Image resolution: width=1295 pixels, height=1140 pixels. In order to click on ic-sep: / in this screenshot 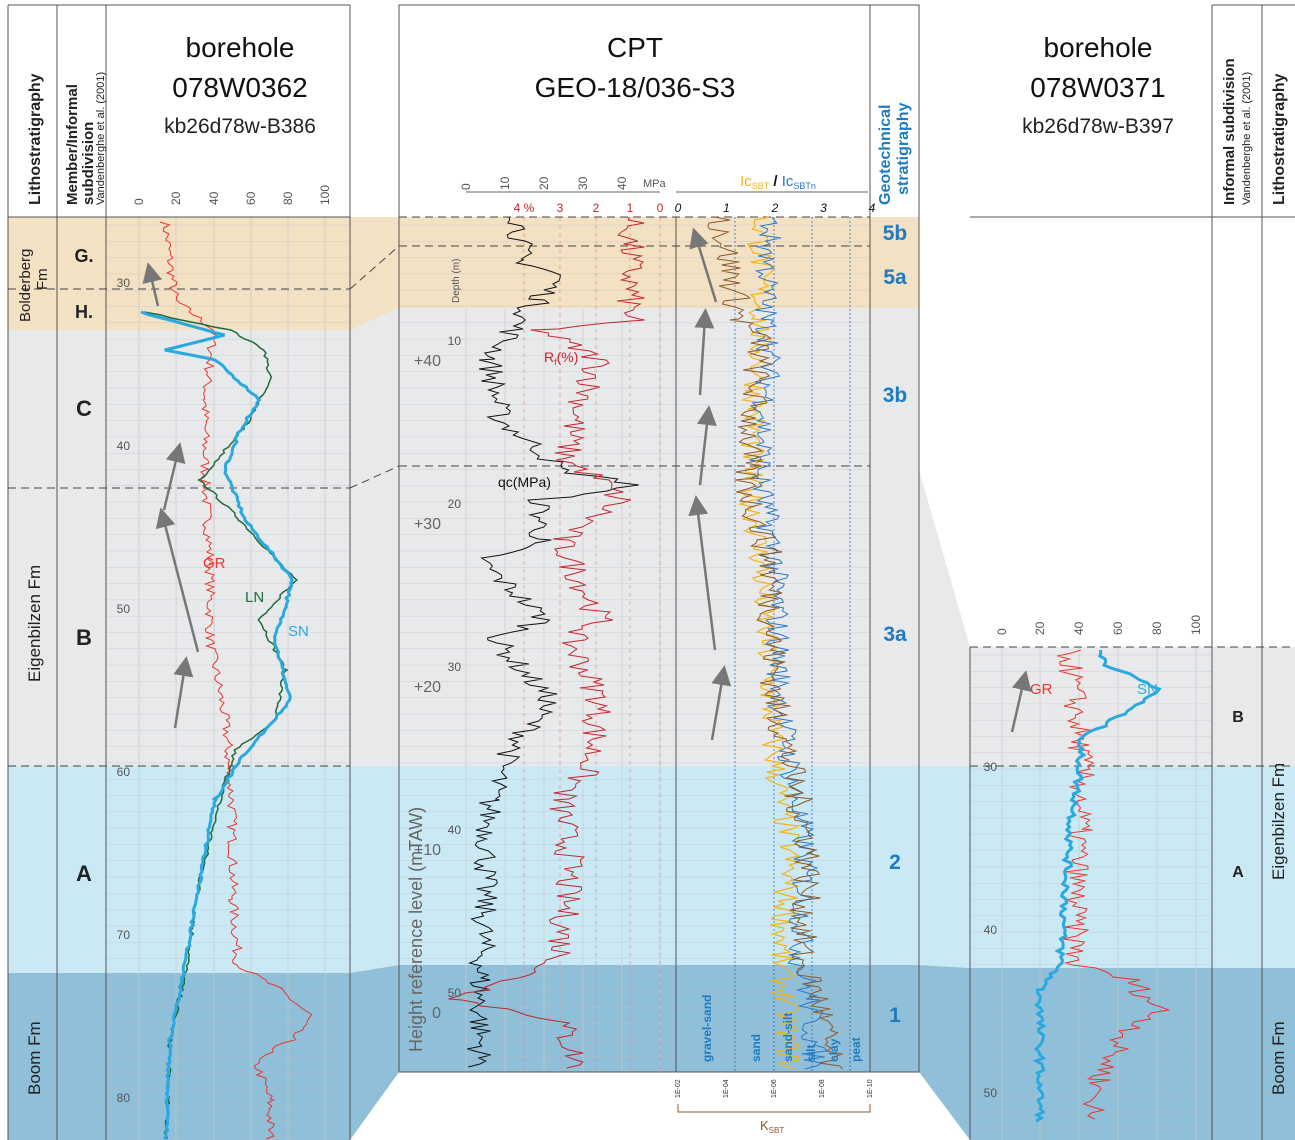, I will do `click(775, 181)`.